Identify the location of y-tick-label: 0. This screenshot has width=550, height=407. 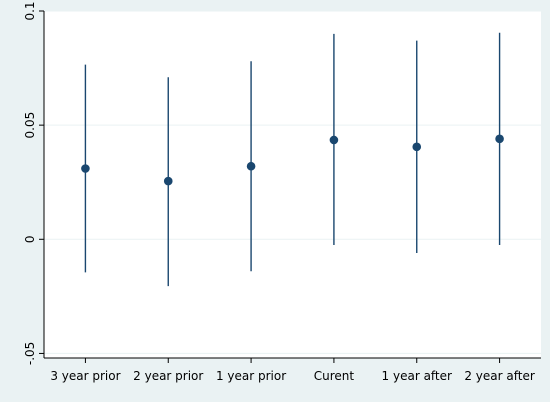
(30, 239).